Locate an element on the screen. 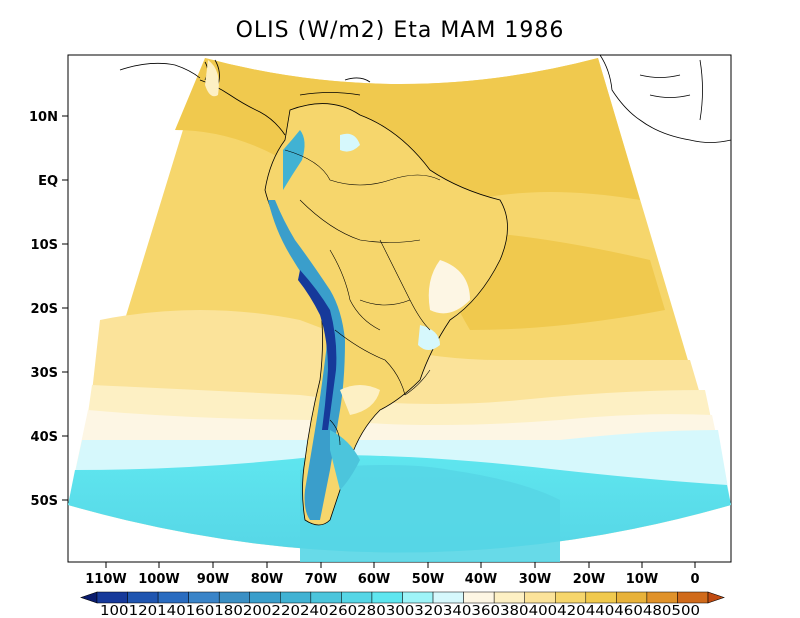 The image size is (800, 618). africa-coast is located at coordinates (665, 98).